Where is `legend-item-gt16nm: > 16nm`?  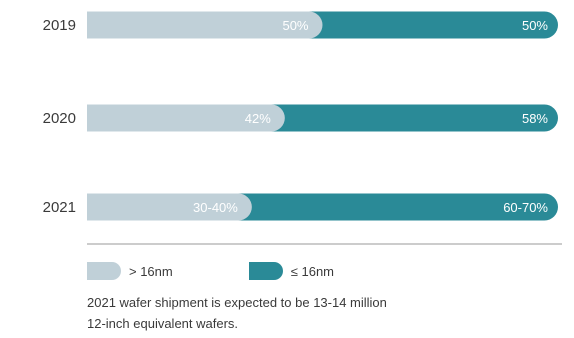
legend-item-gt16nm: > 16nm is located at coordinates (130, 271).